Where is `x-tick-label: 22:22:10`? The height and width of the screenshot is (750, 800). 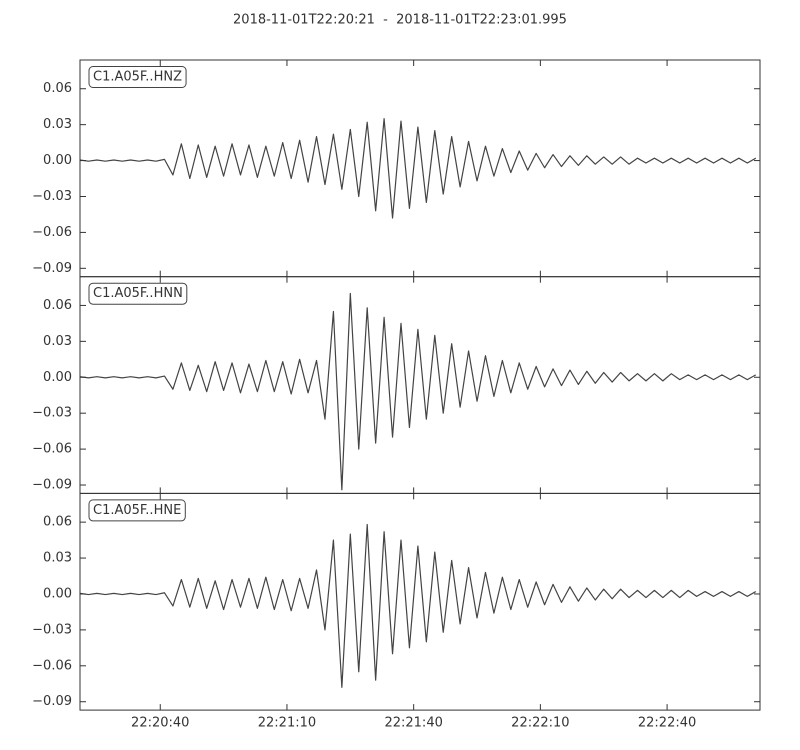 x-tick-label: 22:22:10 is located at coordinates (540, 723).